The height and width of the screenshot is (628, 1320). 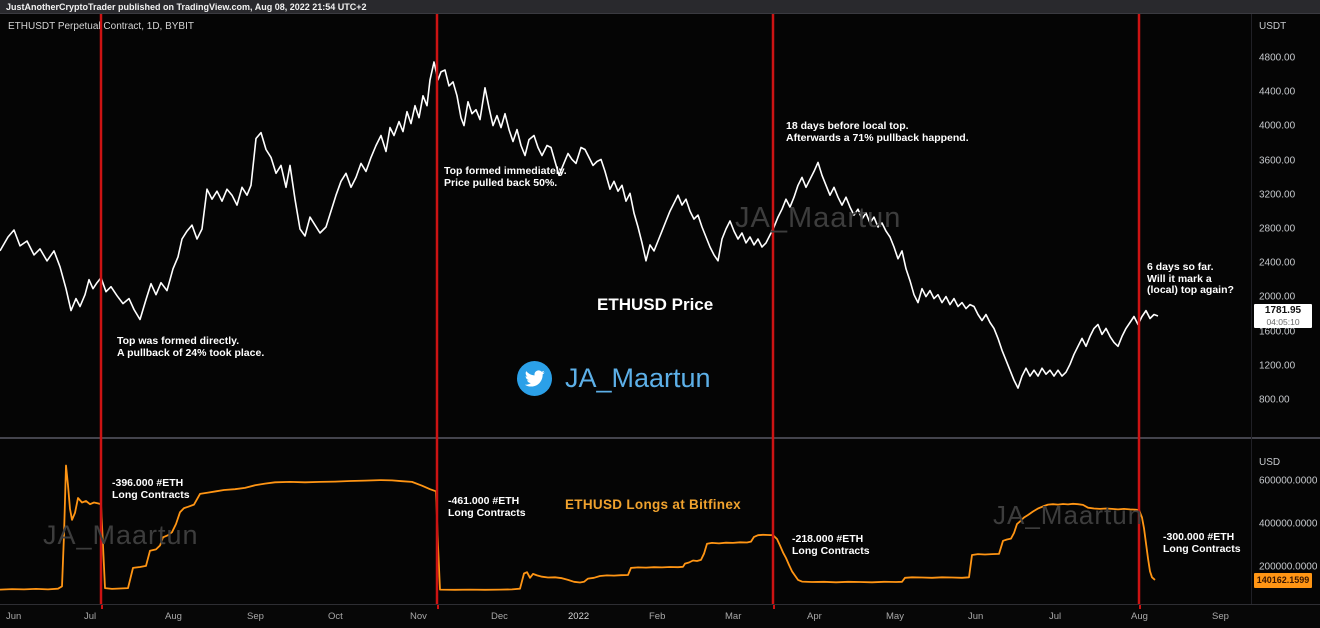 What do you see at coordinates (1283, 580) in the screenshot?
I see `last-longs-tag: 140162.1599` at bounding box center [1283, 580].